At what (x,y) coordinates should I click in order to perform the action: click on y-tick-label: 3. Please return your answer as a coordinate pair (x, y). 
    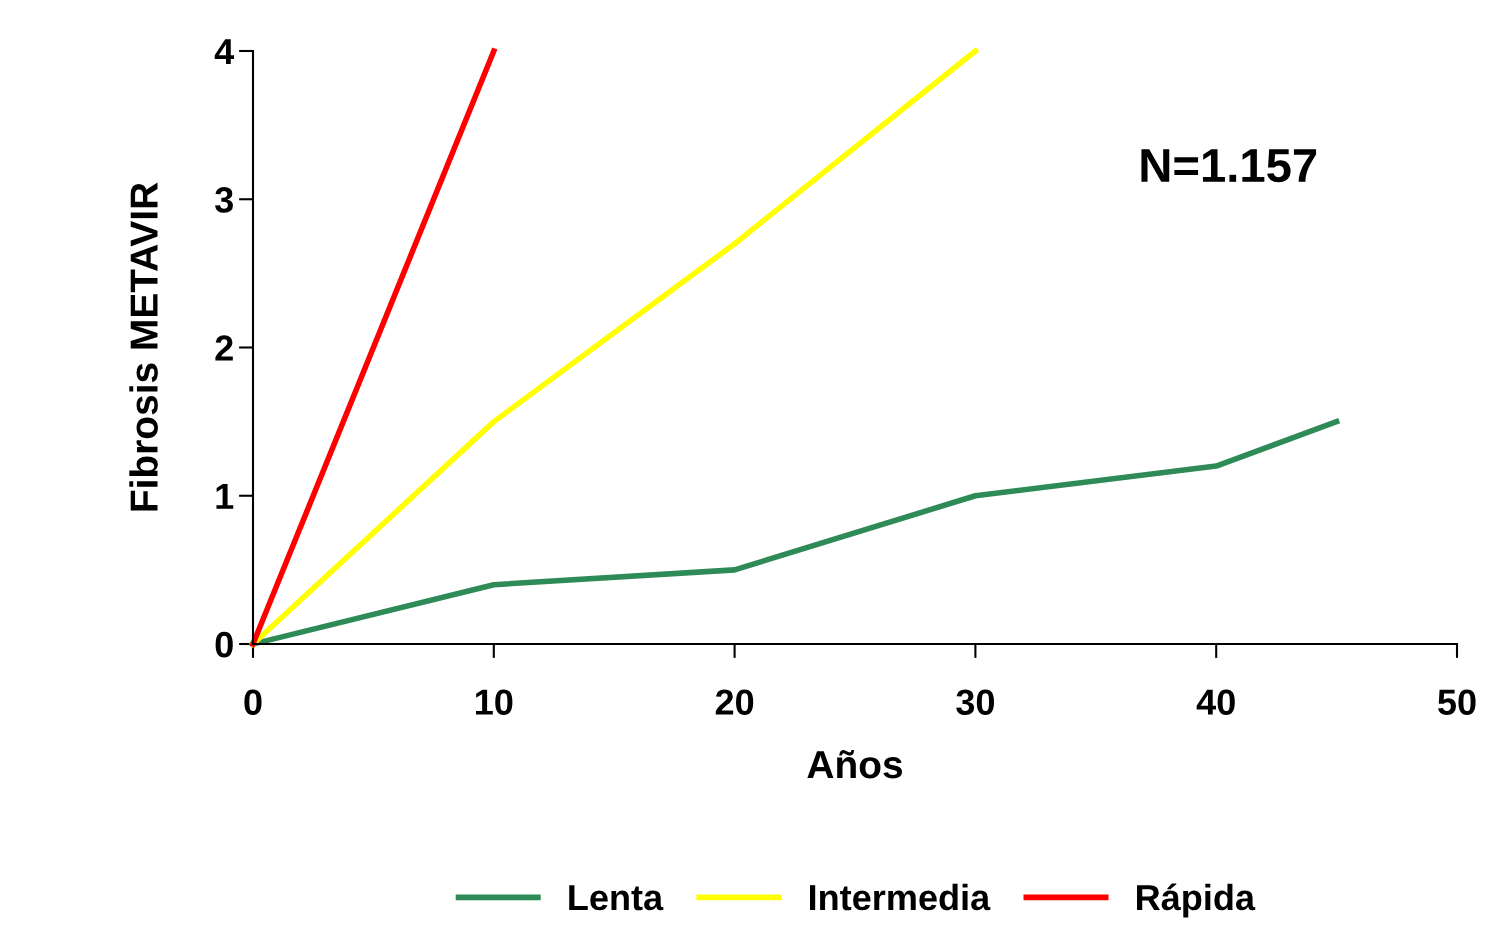
    Looking at the image, I should click on (224, 200).